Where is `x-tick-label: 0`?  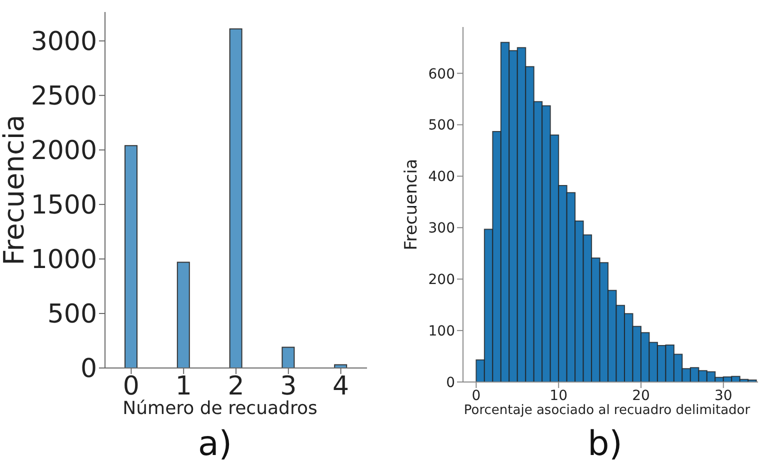
x-tick-label: 0 is located at coordinates (476, 396).